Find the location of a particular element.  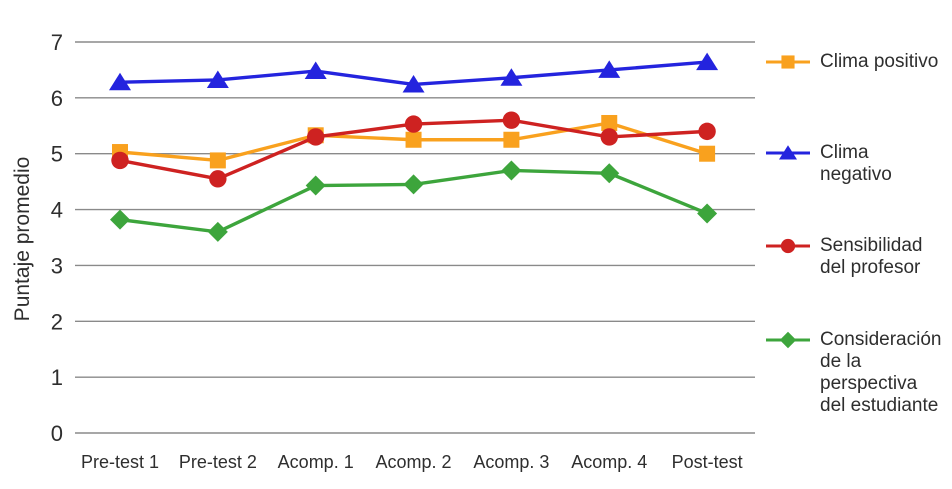

y-tick-label-1: 1 is located at coordinates (57, 377).